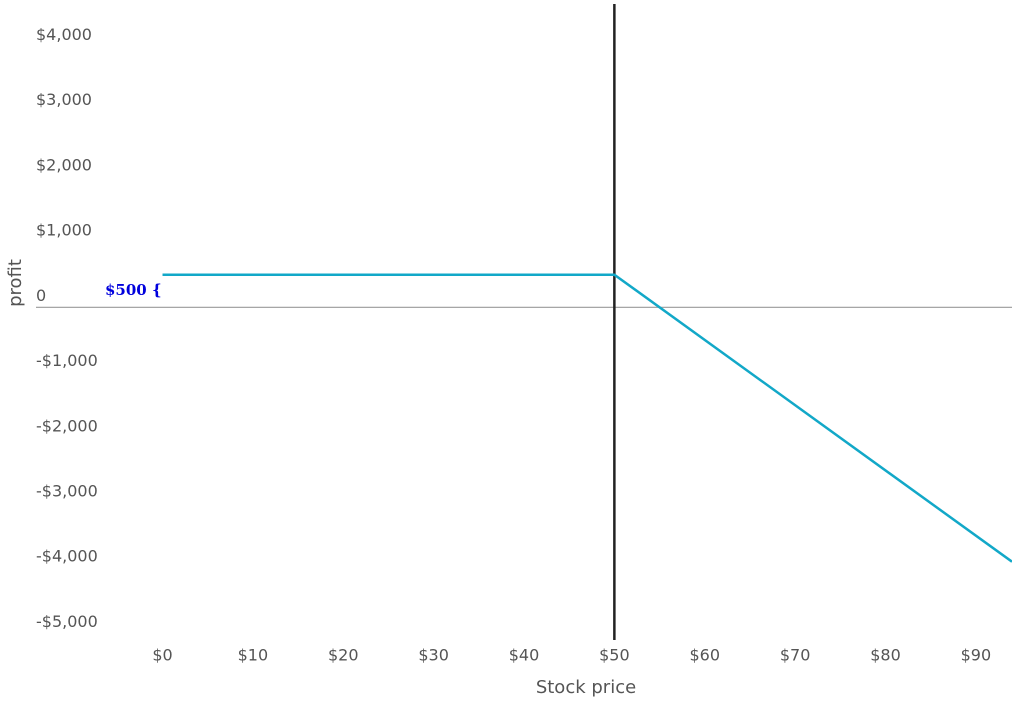  Describe the element at coordinates (67, 556) in the screenshot. I see `y-tick-label: -$4,000` at that location.